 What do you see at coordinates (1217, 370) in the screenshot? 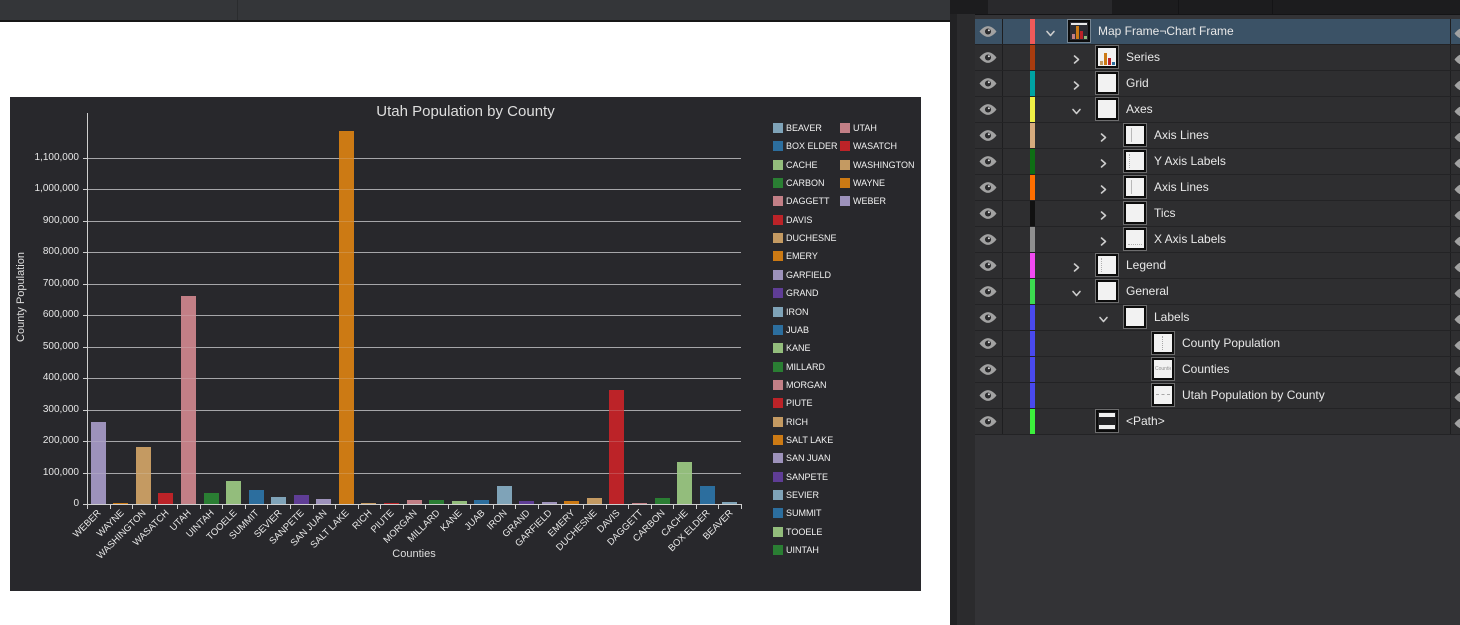
I see `layer-row: Counties Counties` at bounding box center [1217, 370].